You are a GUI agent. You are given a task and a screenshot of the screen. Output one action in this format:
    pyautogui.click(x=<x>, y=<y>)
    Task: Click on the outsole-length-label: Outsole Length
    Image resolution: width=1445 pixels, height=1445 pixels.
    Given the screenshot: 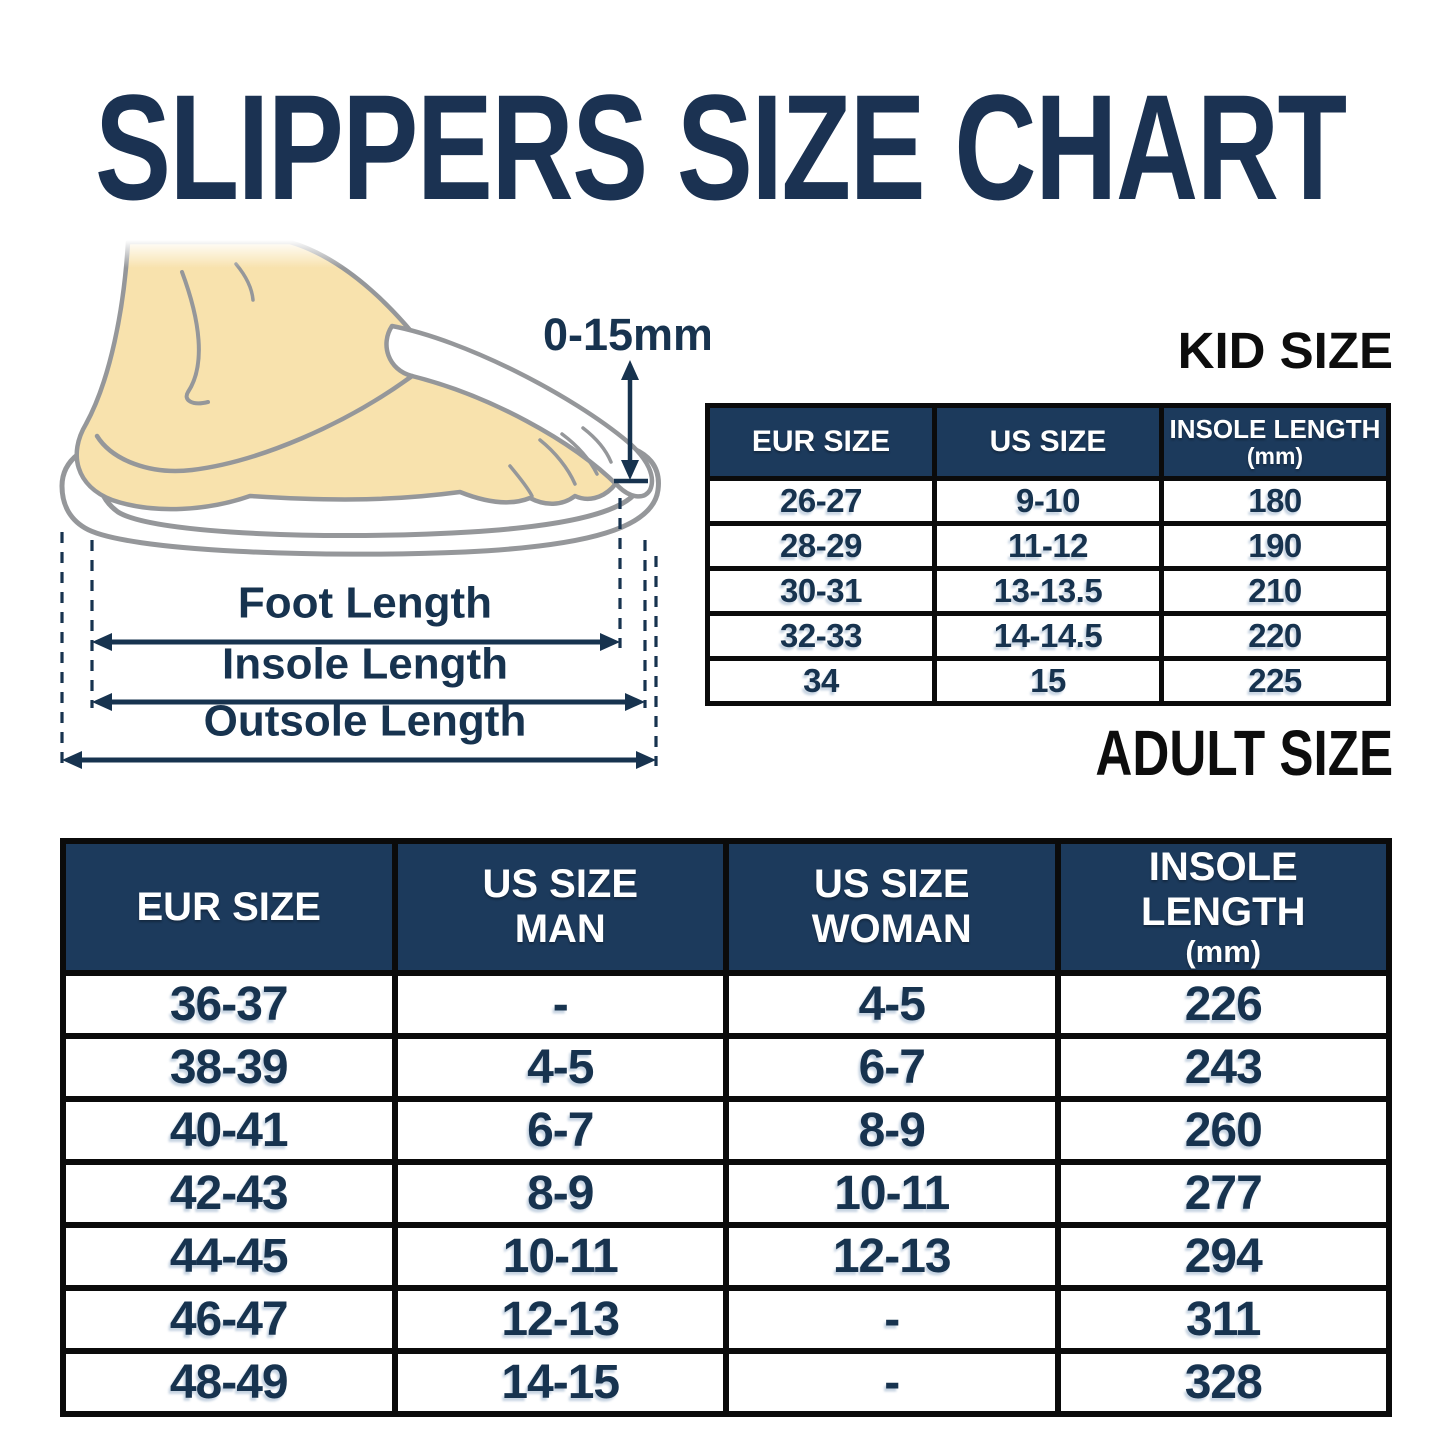 What is the action you would take?
    pyautogui.click(x=365, y=721)
    